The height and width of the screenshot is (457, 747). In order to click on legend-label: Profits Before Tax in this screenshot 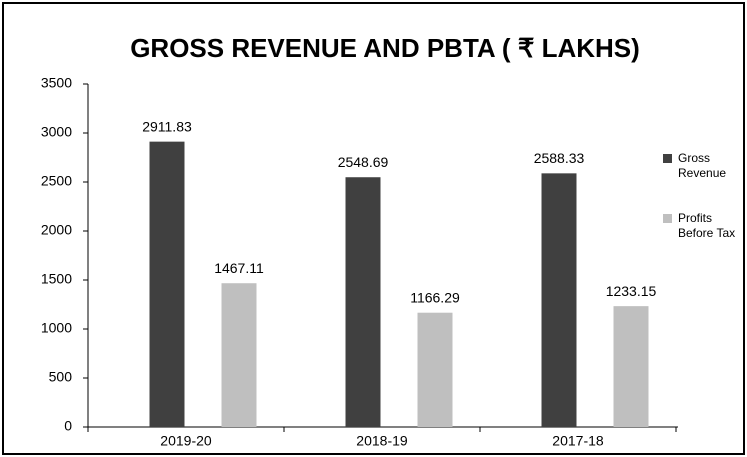, I will do `click(707, 225)`.